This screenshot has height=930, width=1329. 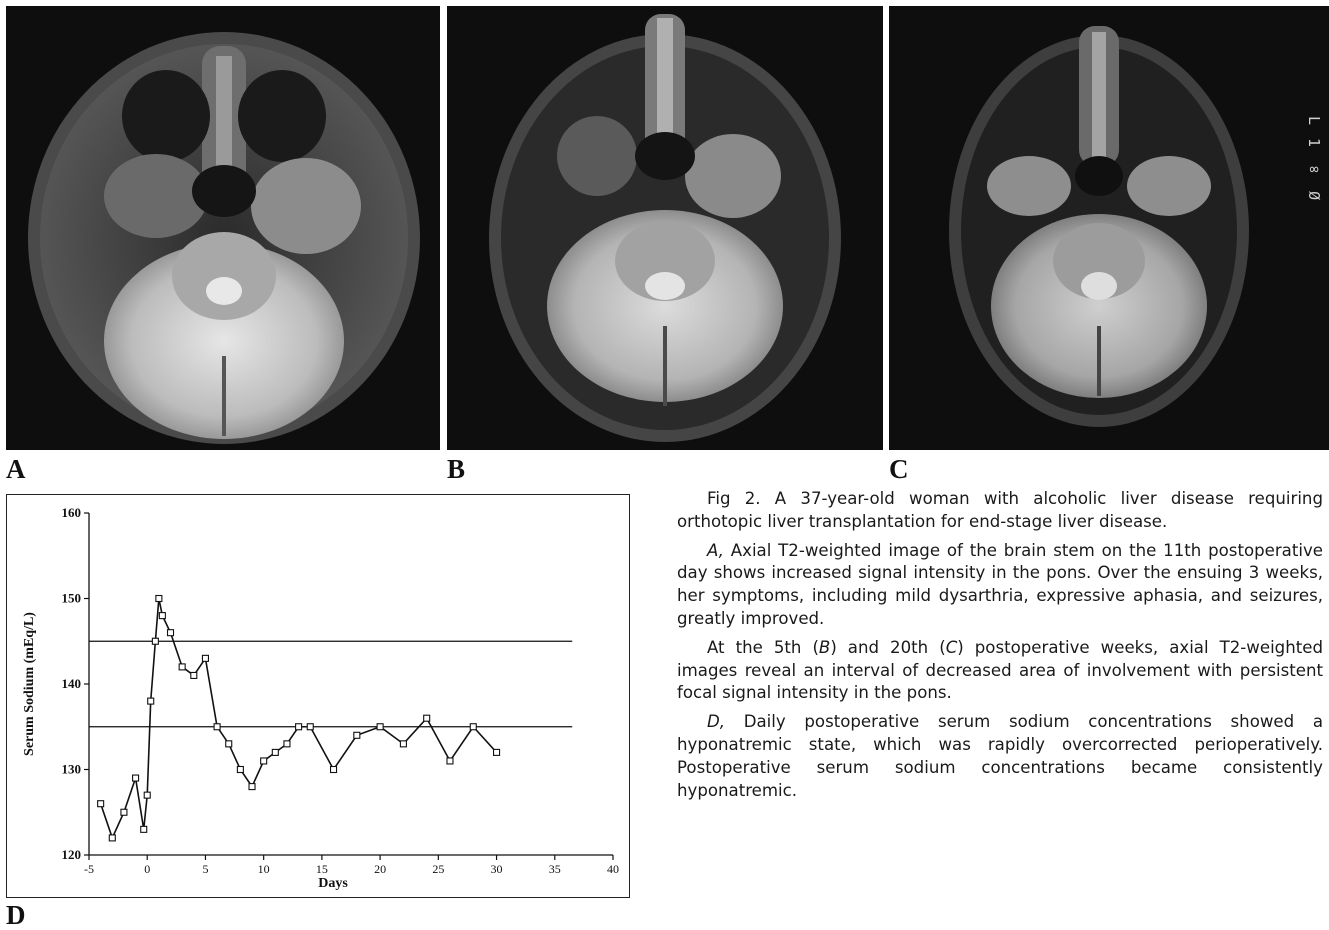 What do you see at coordinates (72, 683) in the screenshot?
I see `y-tick-label: 140` at bounding box center [72, 683].